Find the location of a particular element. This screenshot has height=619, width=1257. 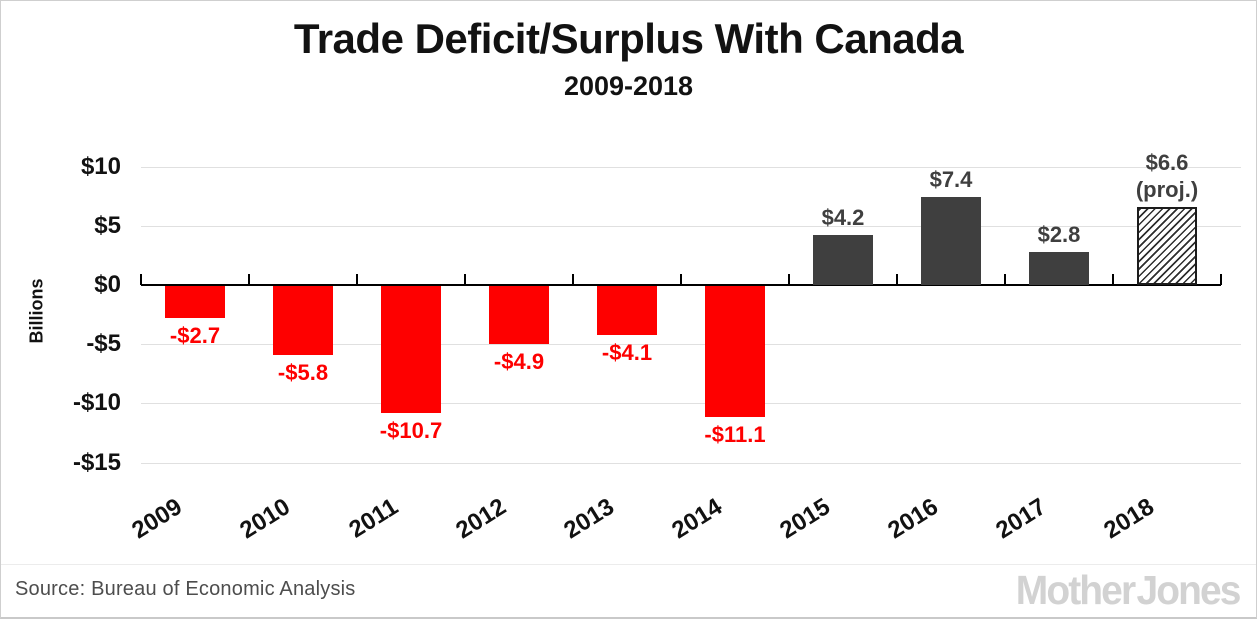

x-axis-label: 2015 is located at coordinates (805, 519).